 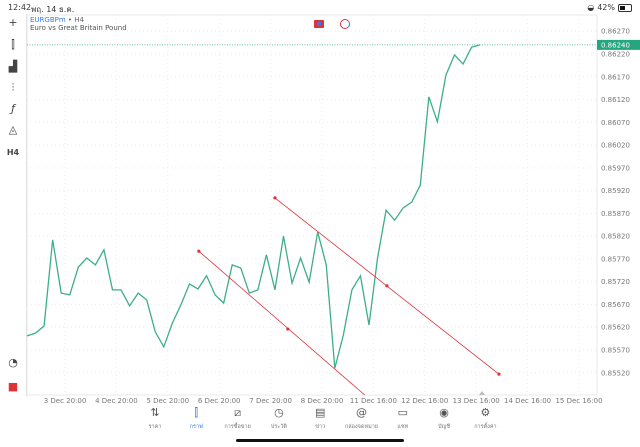 I want to click on y-tick-label: 0.86120, so click(x=615, y=100).